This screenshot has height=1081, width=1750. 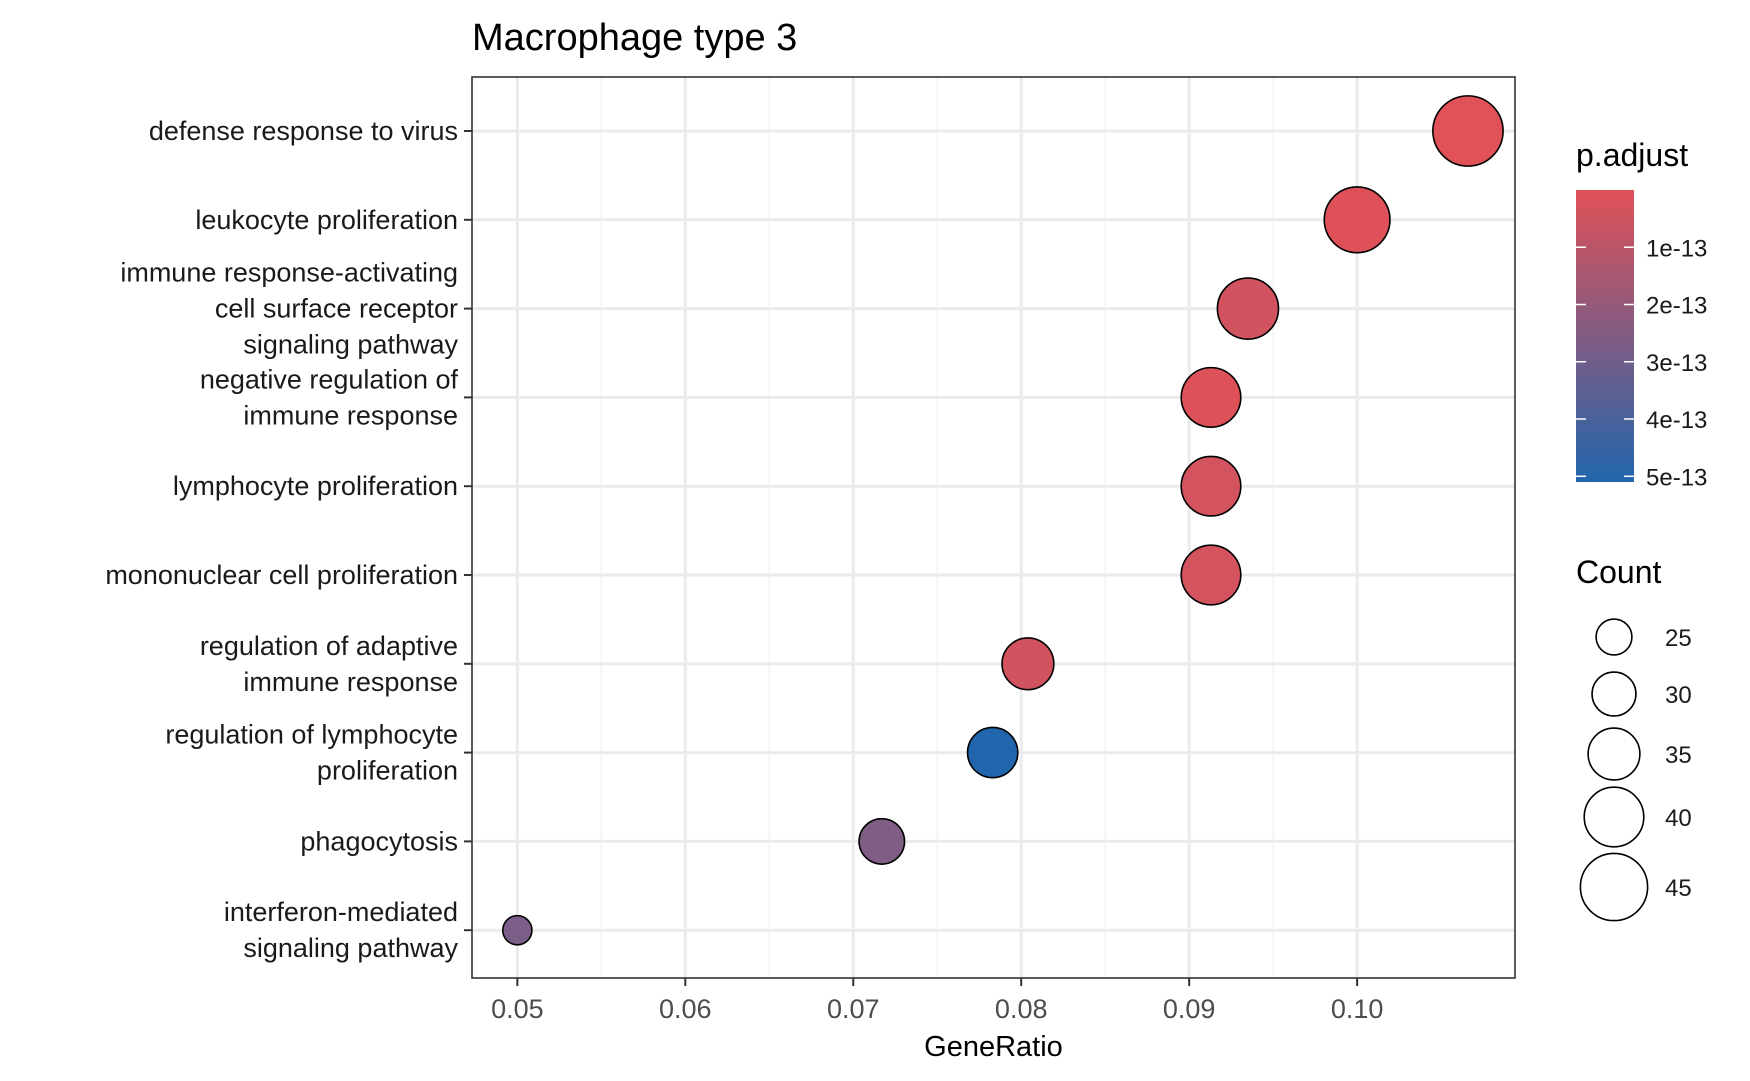 What do you see at coordinates (1678, 638) in the screenshot?
I see `count-legend-label: 25` at bounding box center [1678, 638].